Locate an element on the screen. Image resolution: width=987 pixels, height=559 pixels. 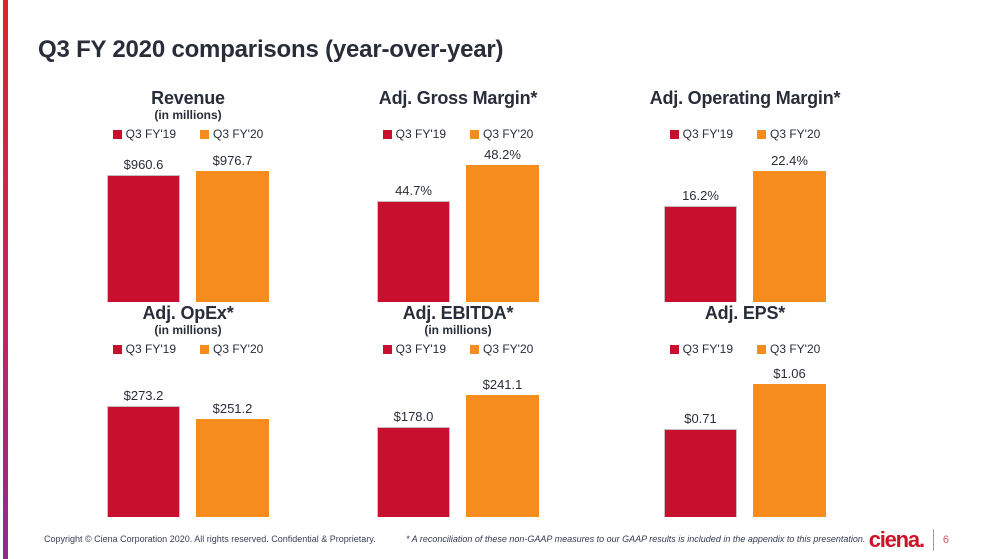
chart-title: Adj. Operating Margin* is located at coordinates (745, 98).